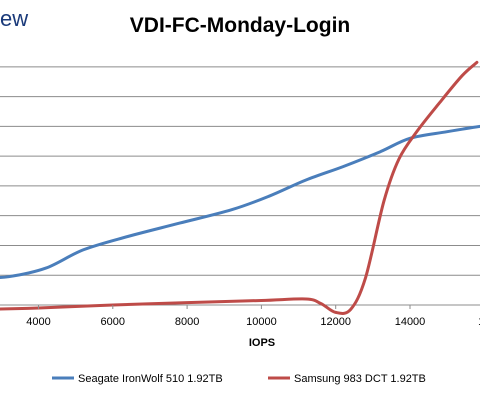  What do you see at coordinates (410, 322) in the screenshot?
I see `x-tick-label: 14000` at bounding box center [410, 322].